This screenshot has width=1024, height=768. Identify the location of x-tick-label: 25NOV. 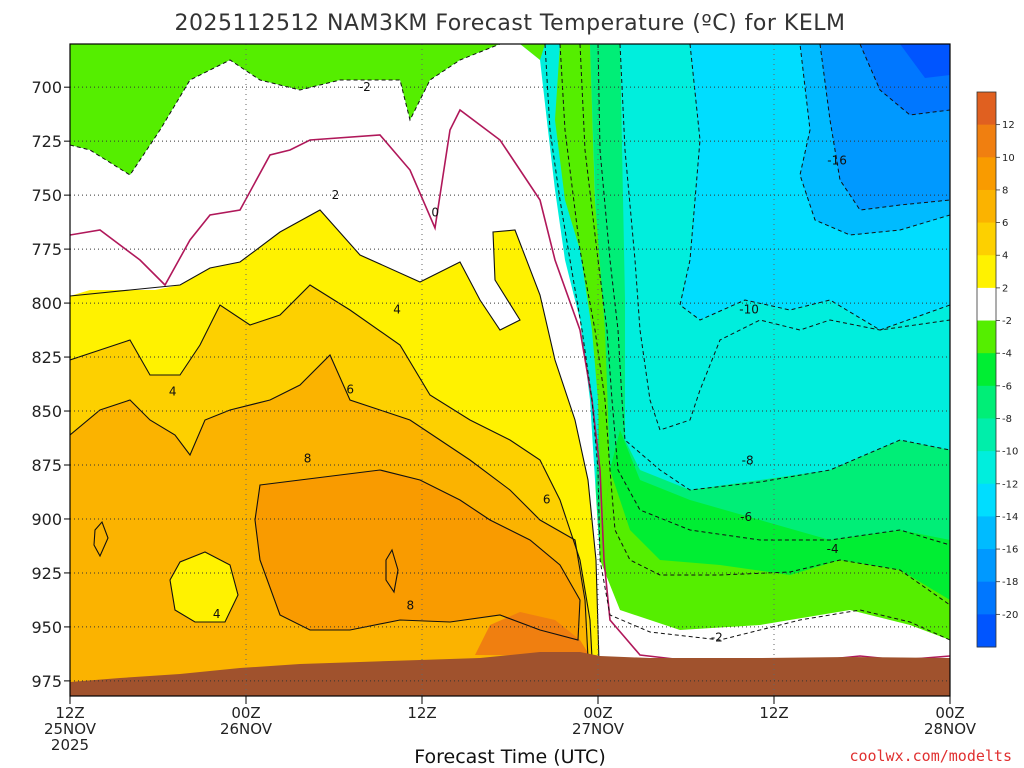
(70, 729).